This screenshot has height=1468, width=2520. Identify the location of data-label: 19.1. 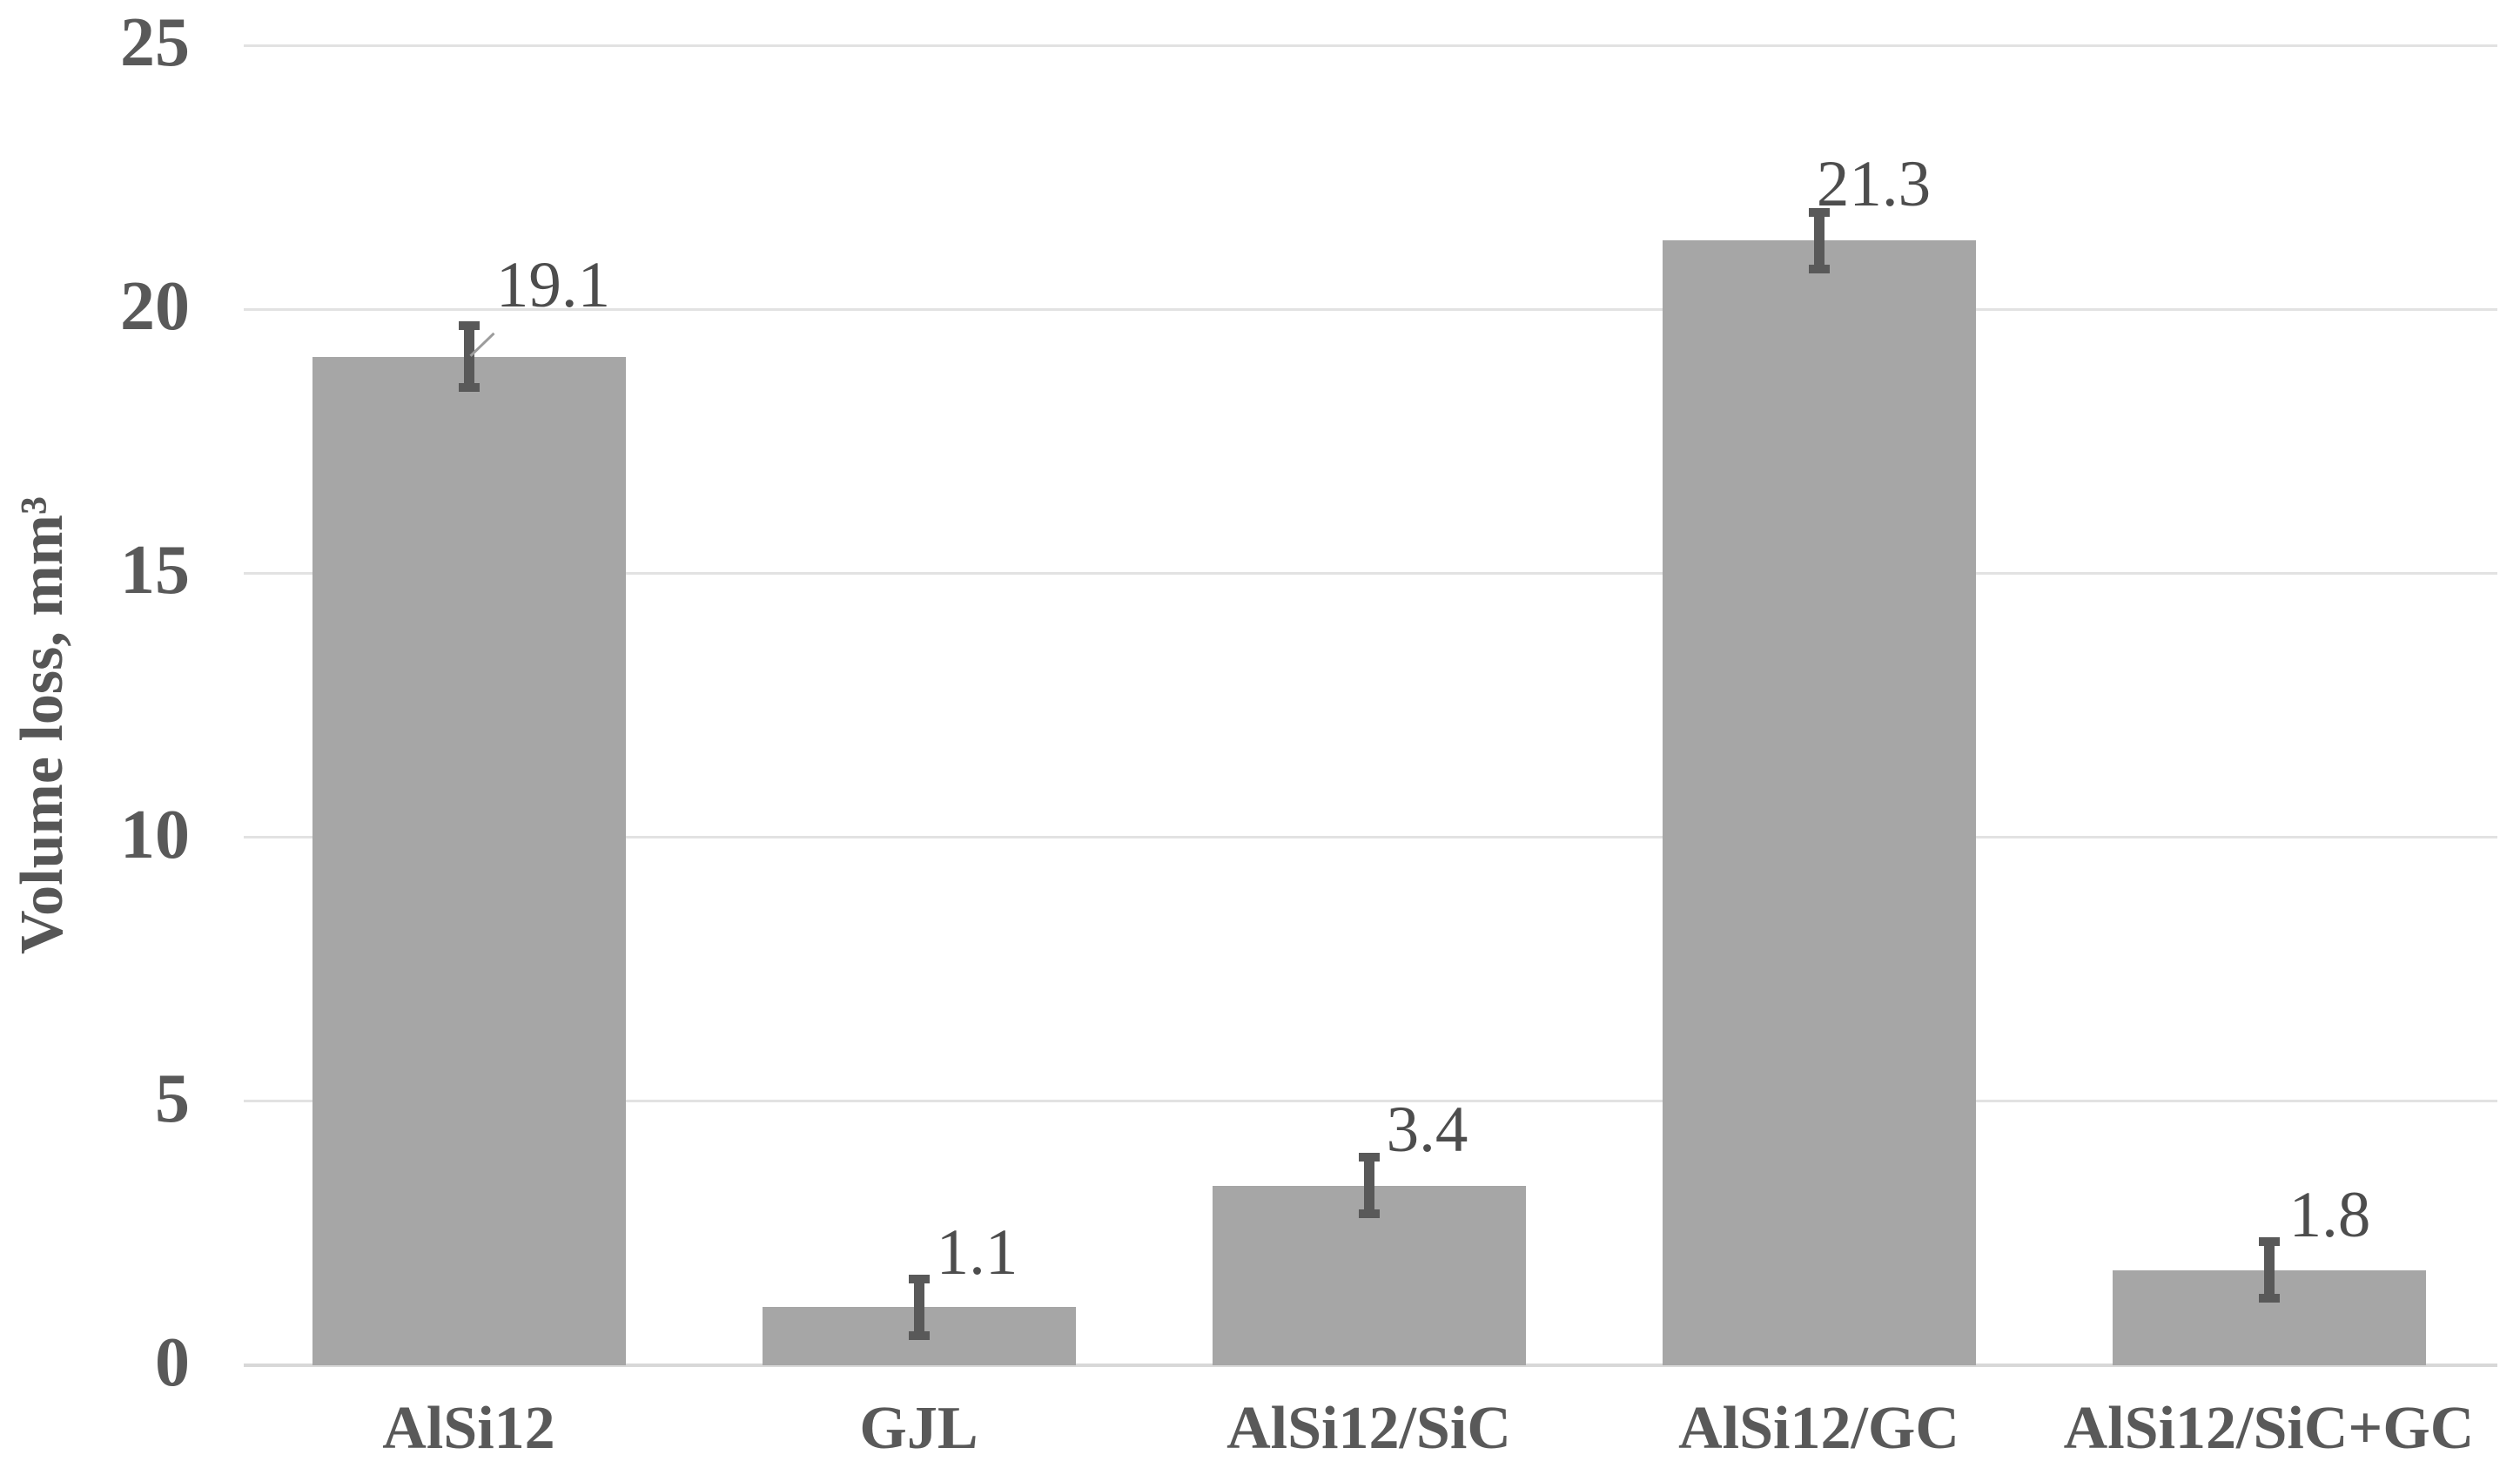
(553, 285).